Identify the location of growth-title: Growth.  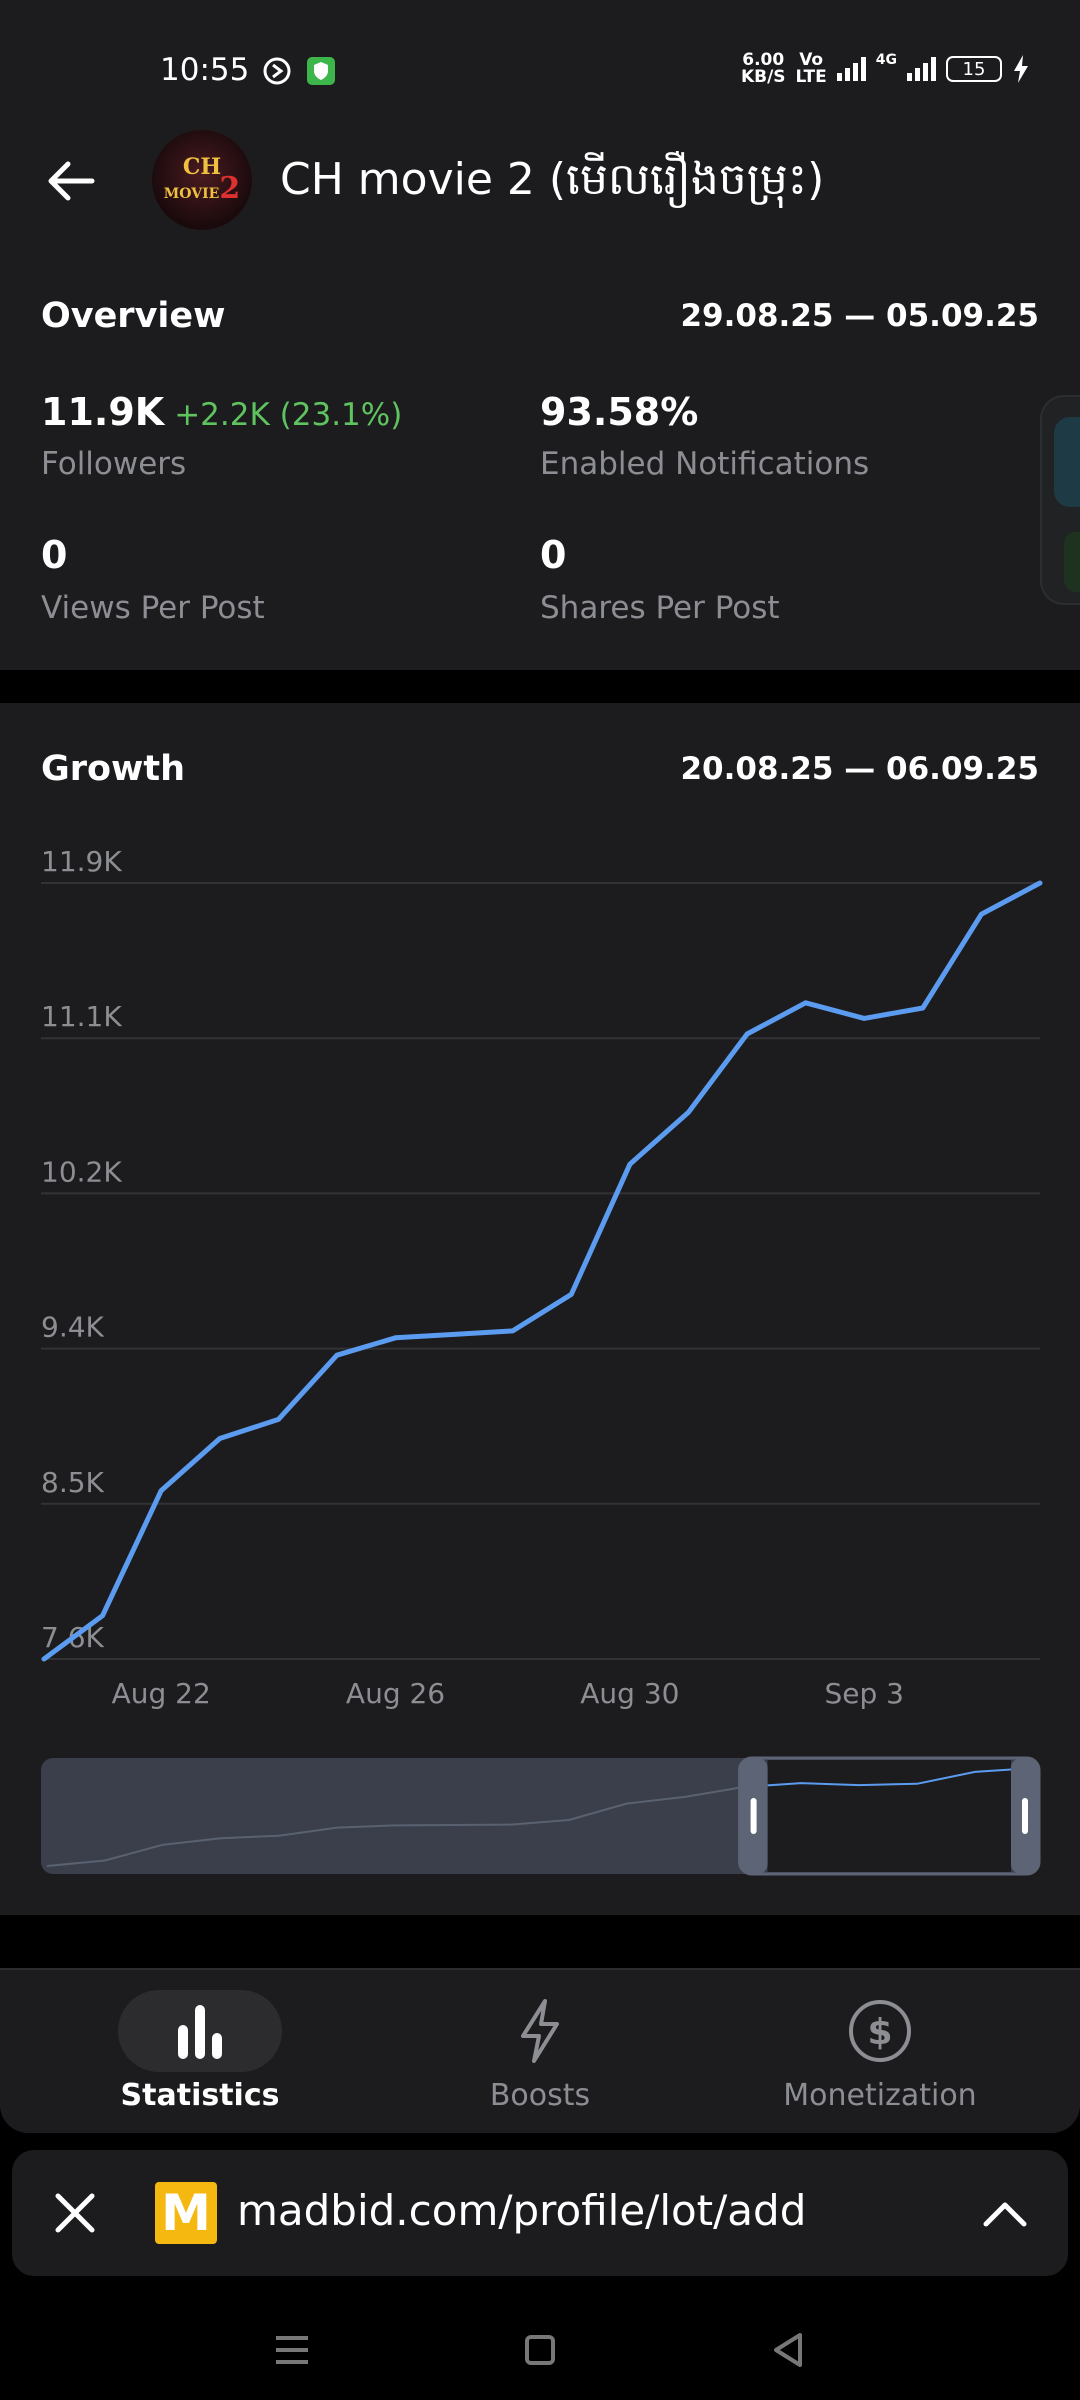
(113, 769).